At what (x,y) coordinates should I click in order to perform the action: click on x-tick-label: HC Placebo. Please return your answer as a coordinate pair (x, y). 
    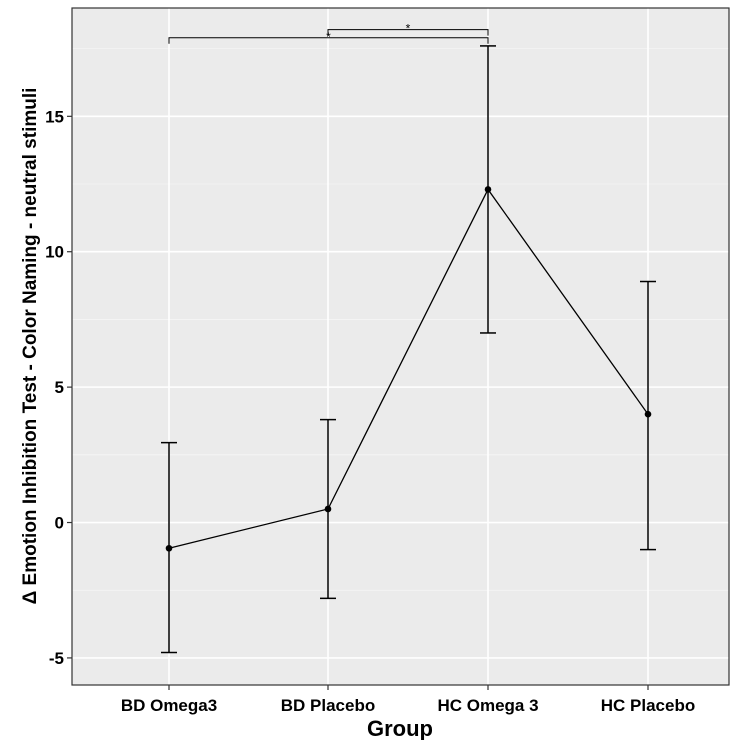
    Looking at the image, I should click on (648, 705).